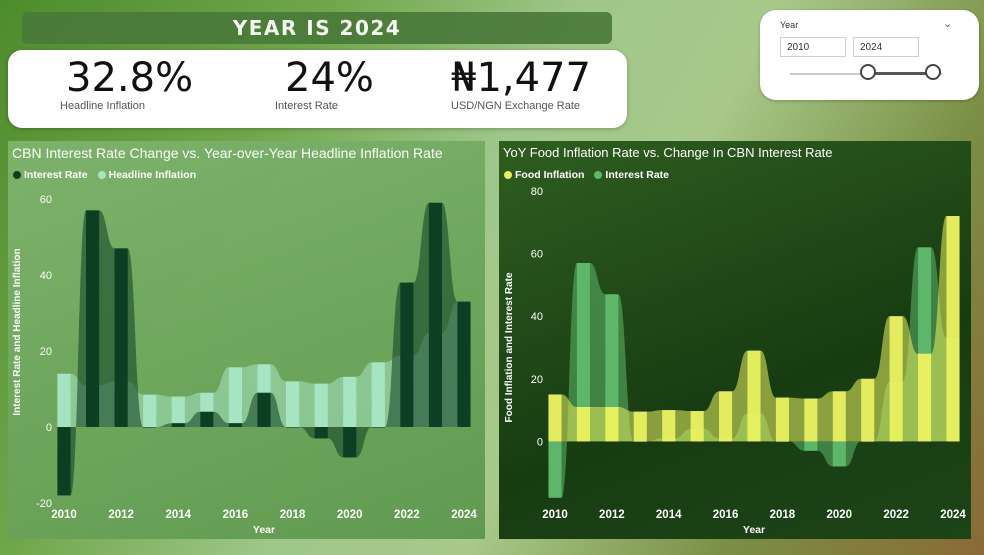 The height and width of the screenshot is (555, 984). Describe the element at coordinates (236, 515) in the screenshot. I see `x-tick-label: 2016` at that location.